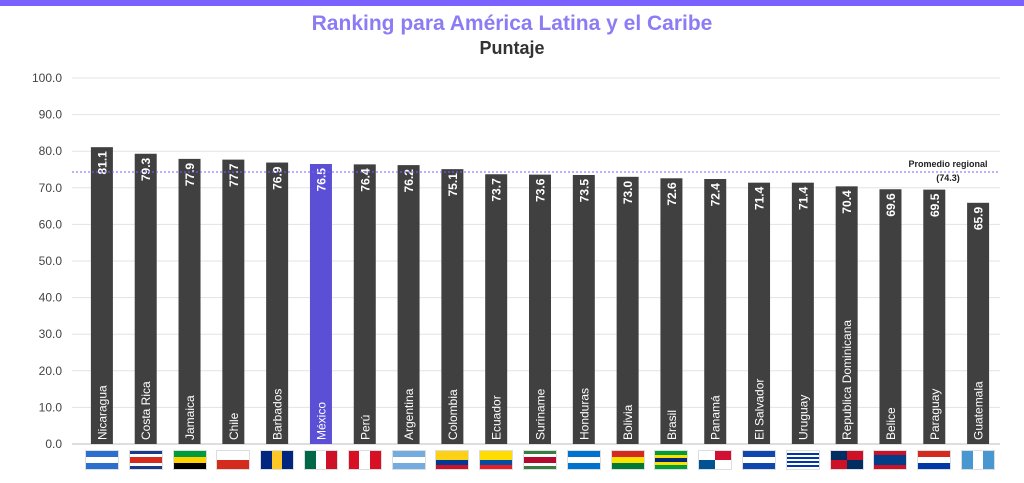 The width and height of the screenshot is (1024, 483). Describe the element at coordinates (541, 190) in the screenshot. I see `bar-value-label: 73.6` at that location.